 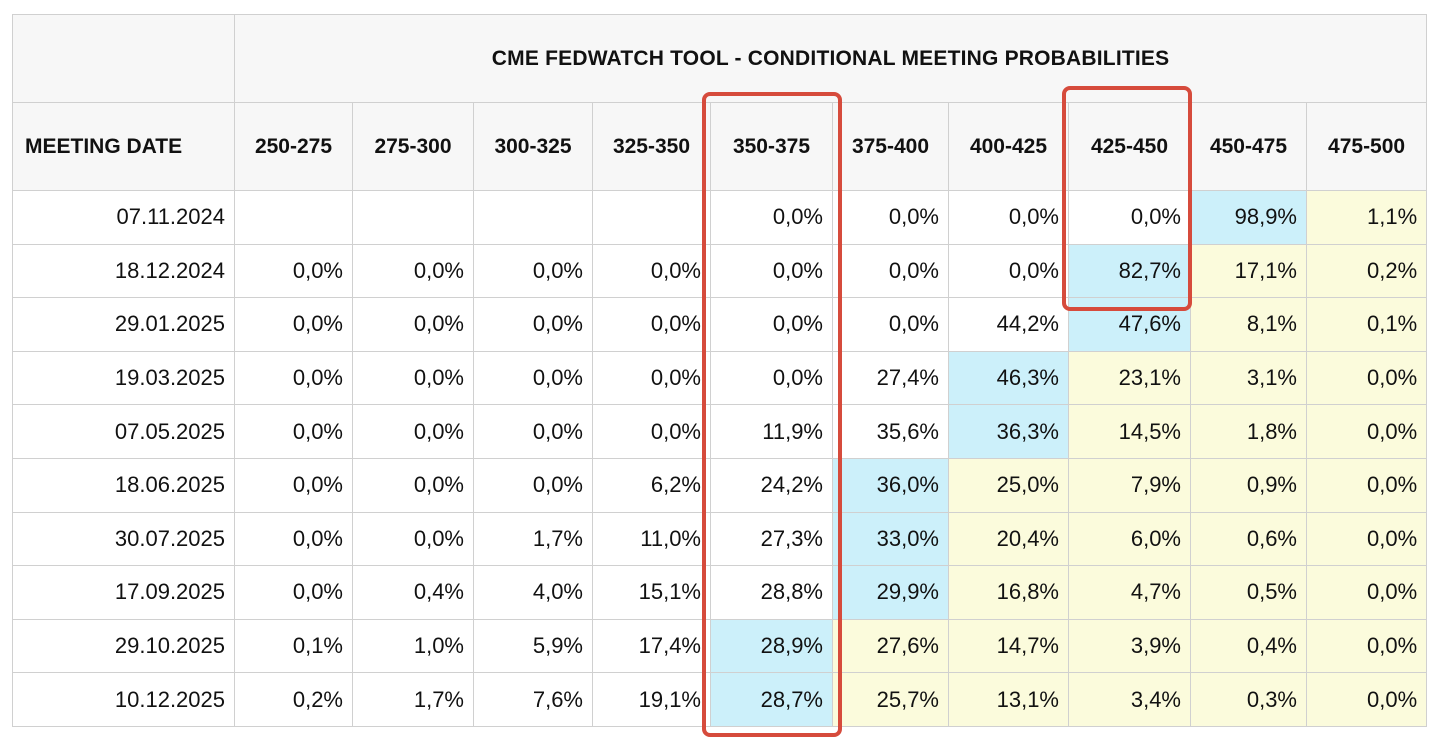 What do you see at coordinates (123, 699) in the screenshot?
I see `meeting-date-cell: 10.12.2025` at bounding box center [123, 699].